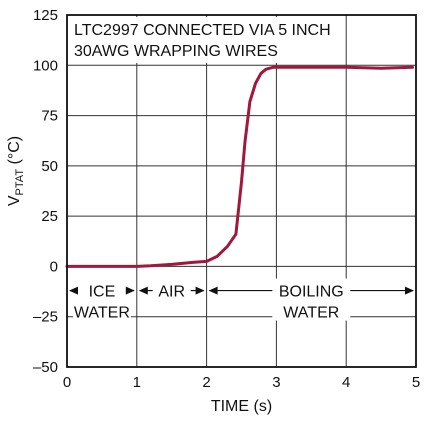 This screenshot has width=440, height=423. I want to click on y-tick-labels: –50 –25 0 25 50 75 100 125, so click(45, 191).